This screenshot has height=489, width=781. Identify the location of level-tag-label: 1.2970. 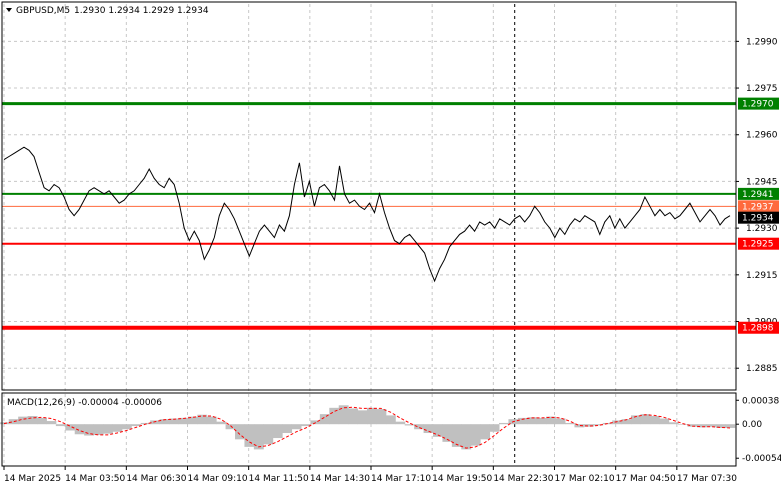
(758, 105).